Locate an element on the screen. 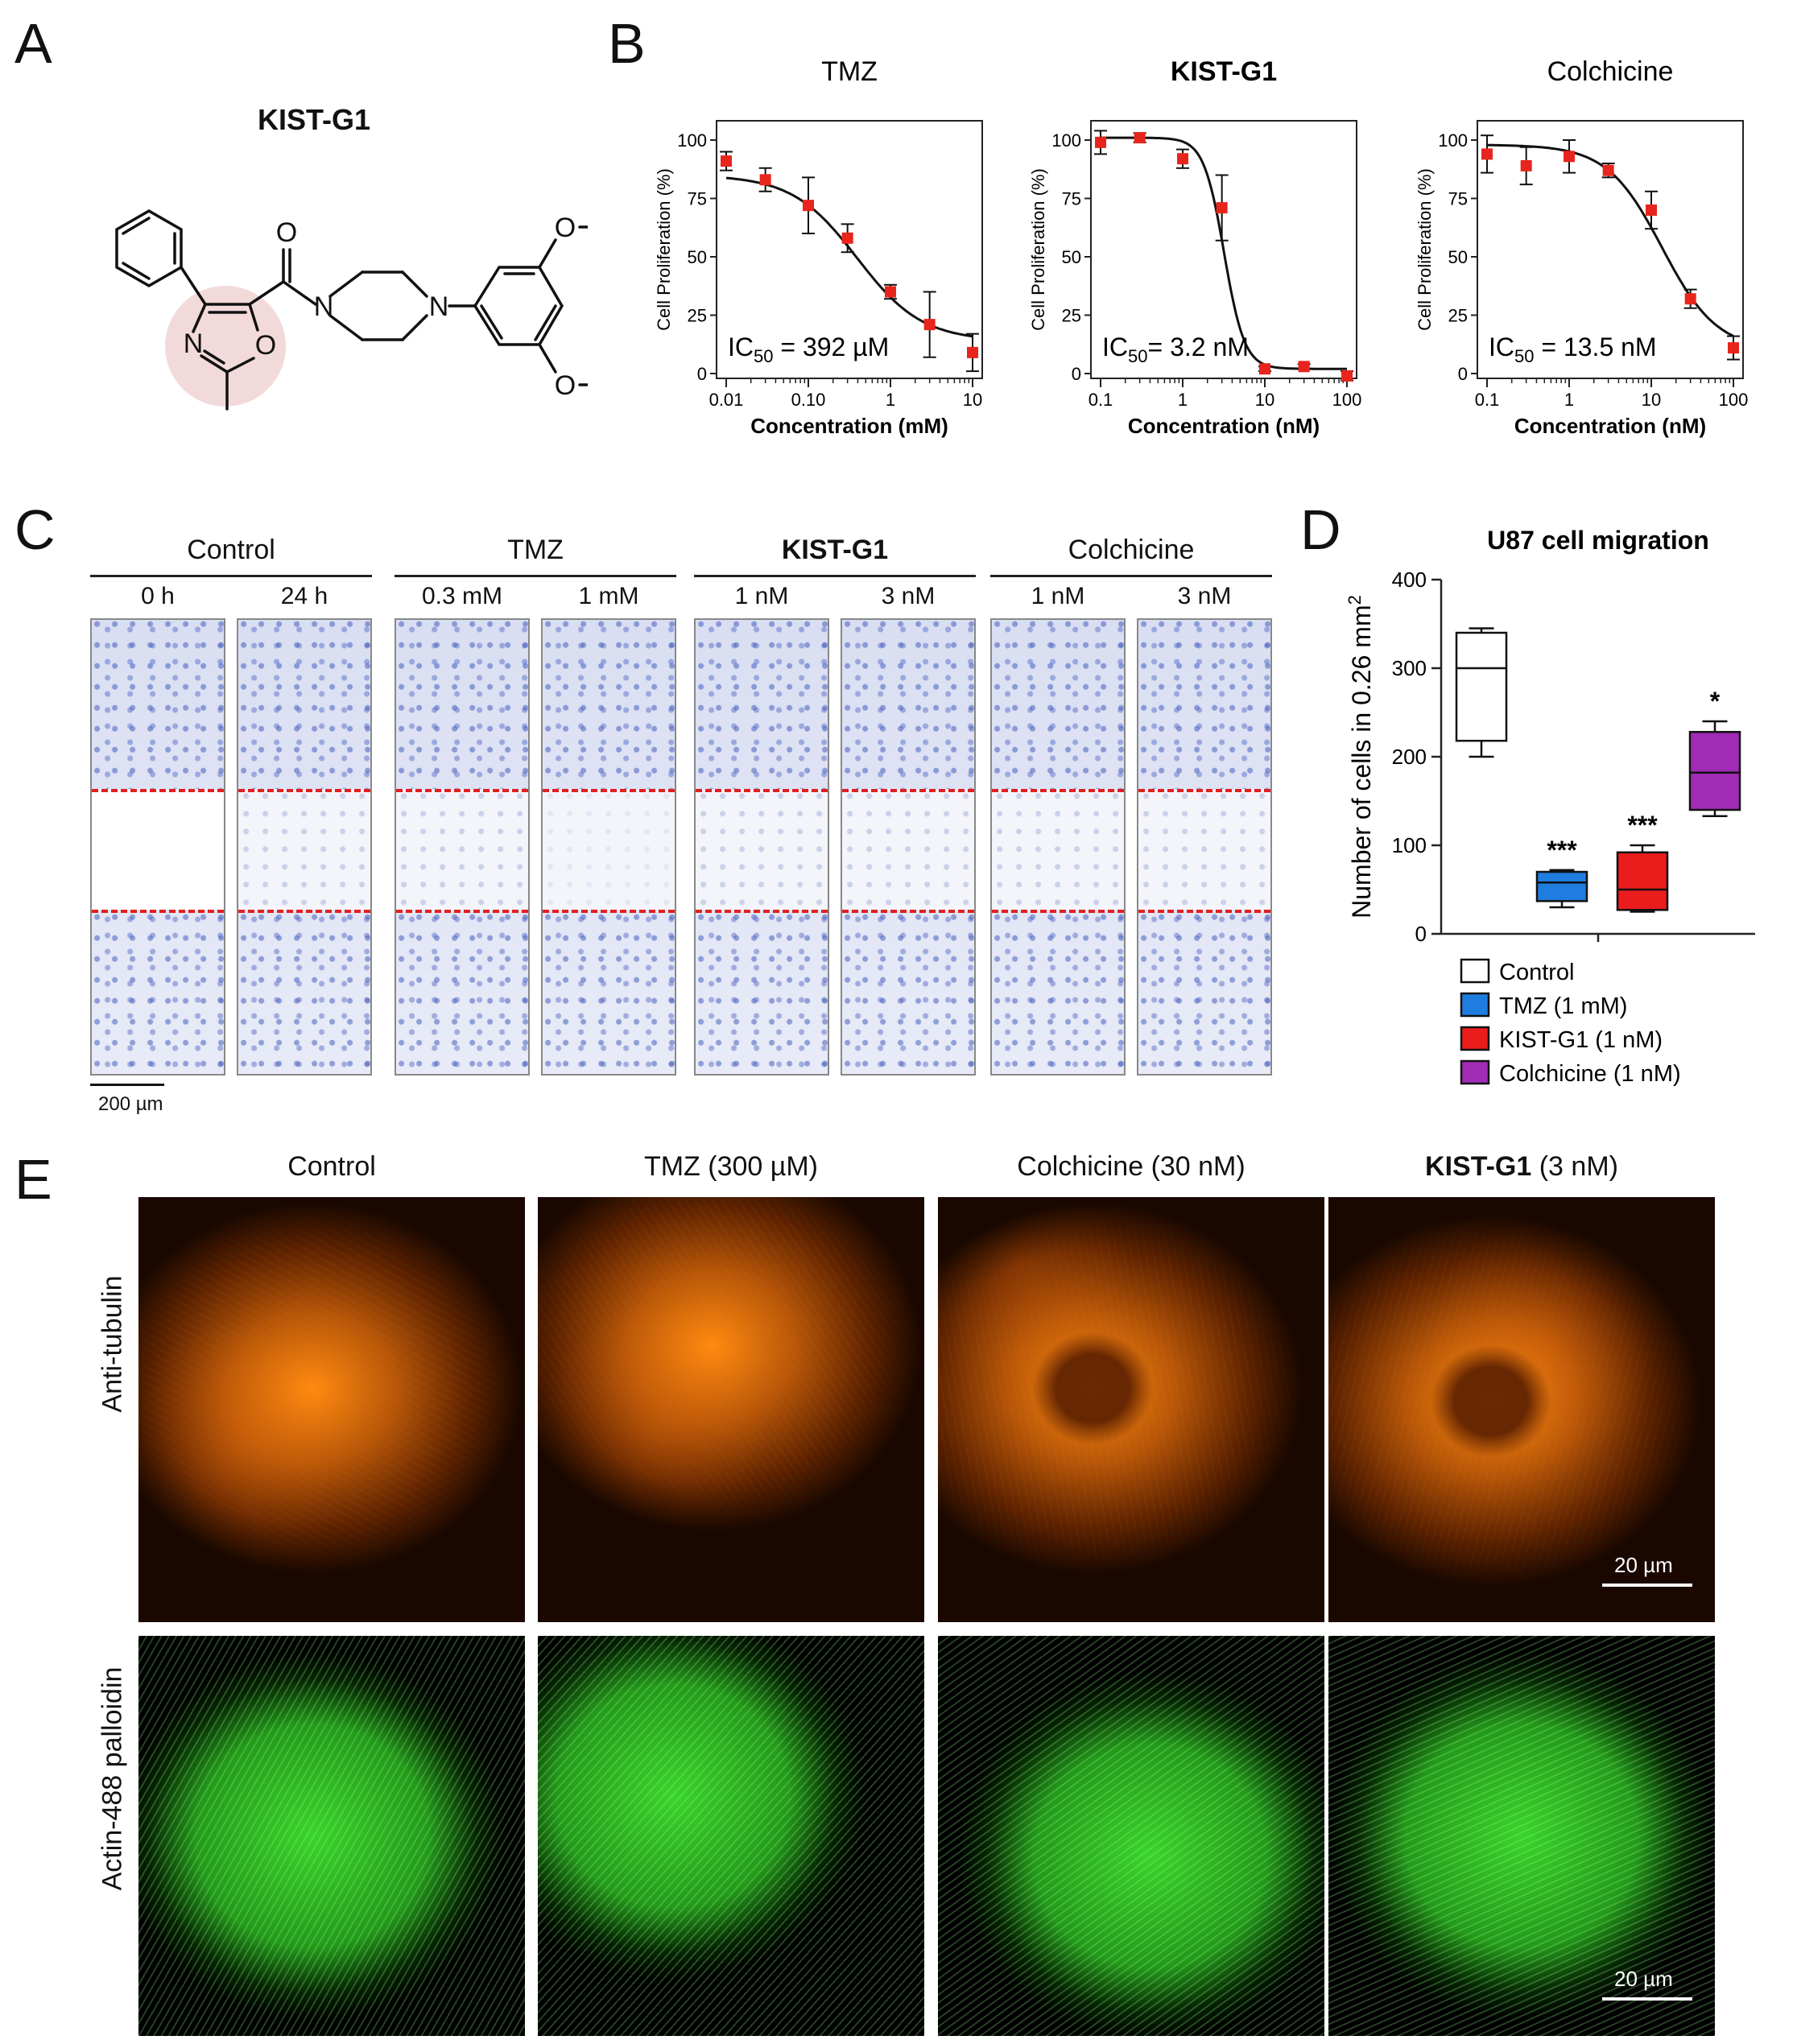  microscopy-column-title: TMZ (300 µM) is located at coordinates (731, 1167).